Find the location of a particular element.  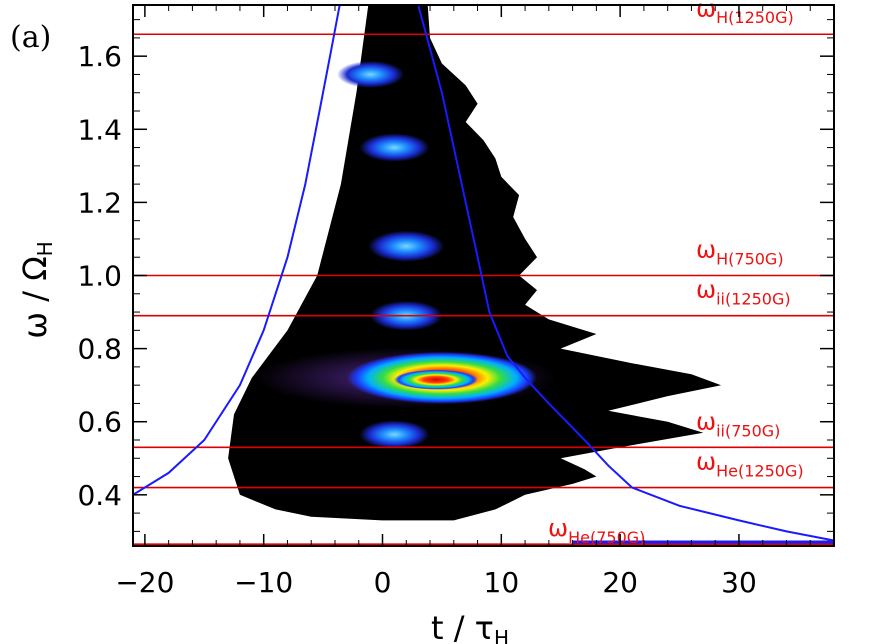

y-axis-label-sub: H is located at coordinates (45, 248).